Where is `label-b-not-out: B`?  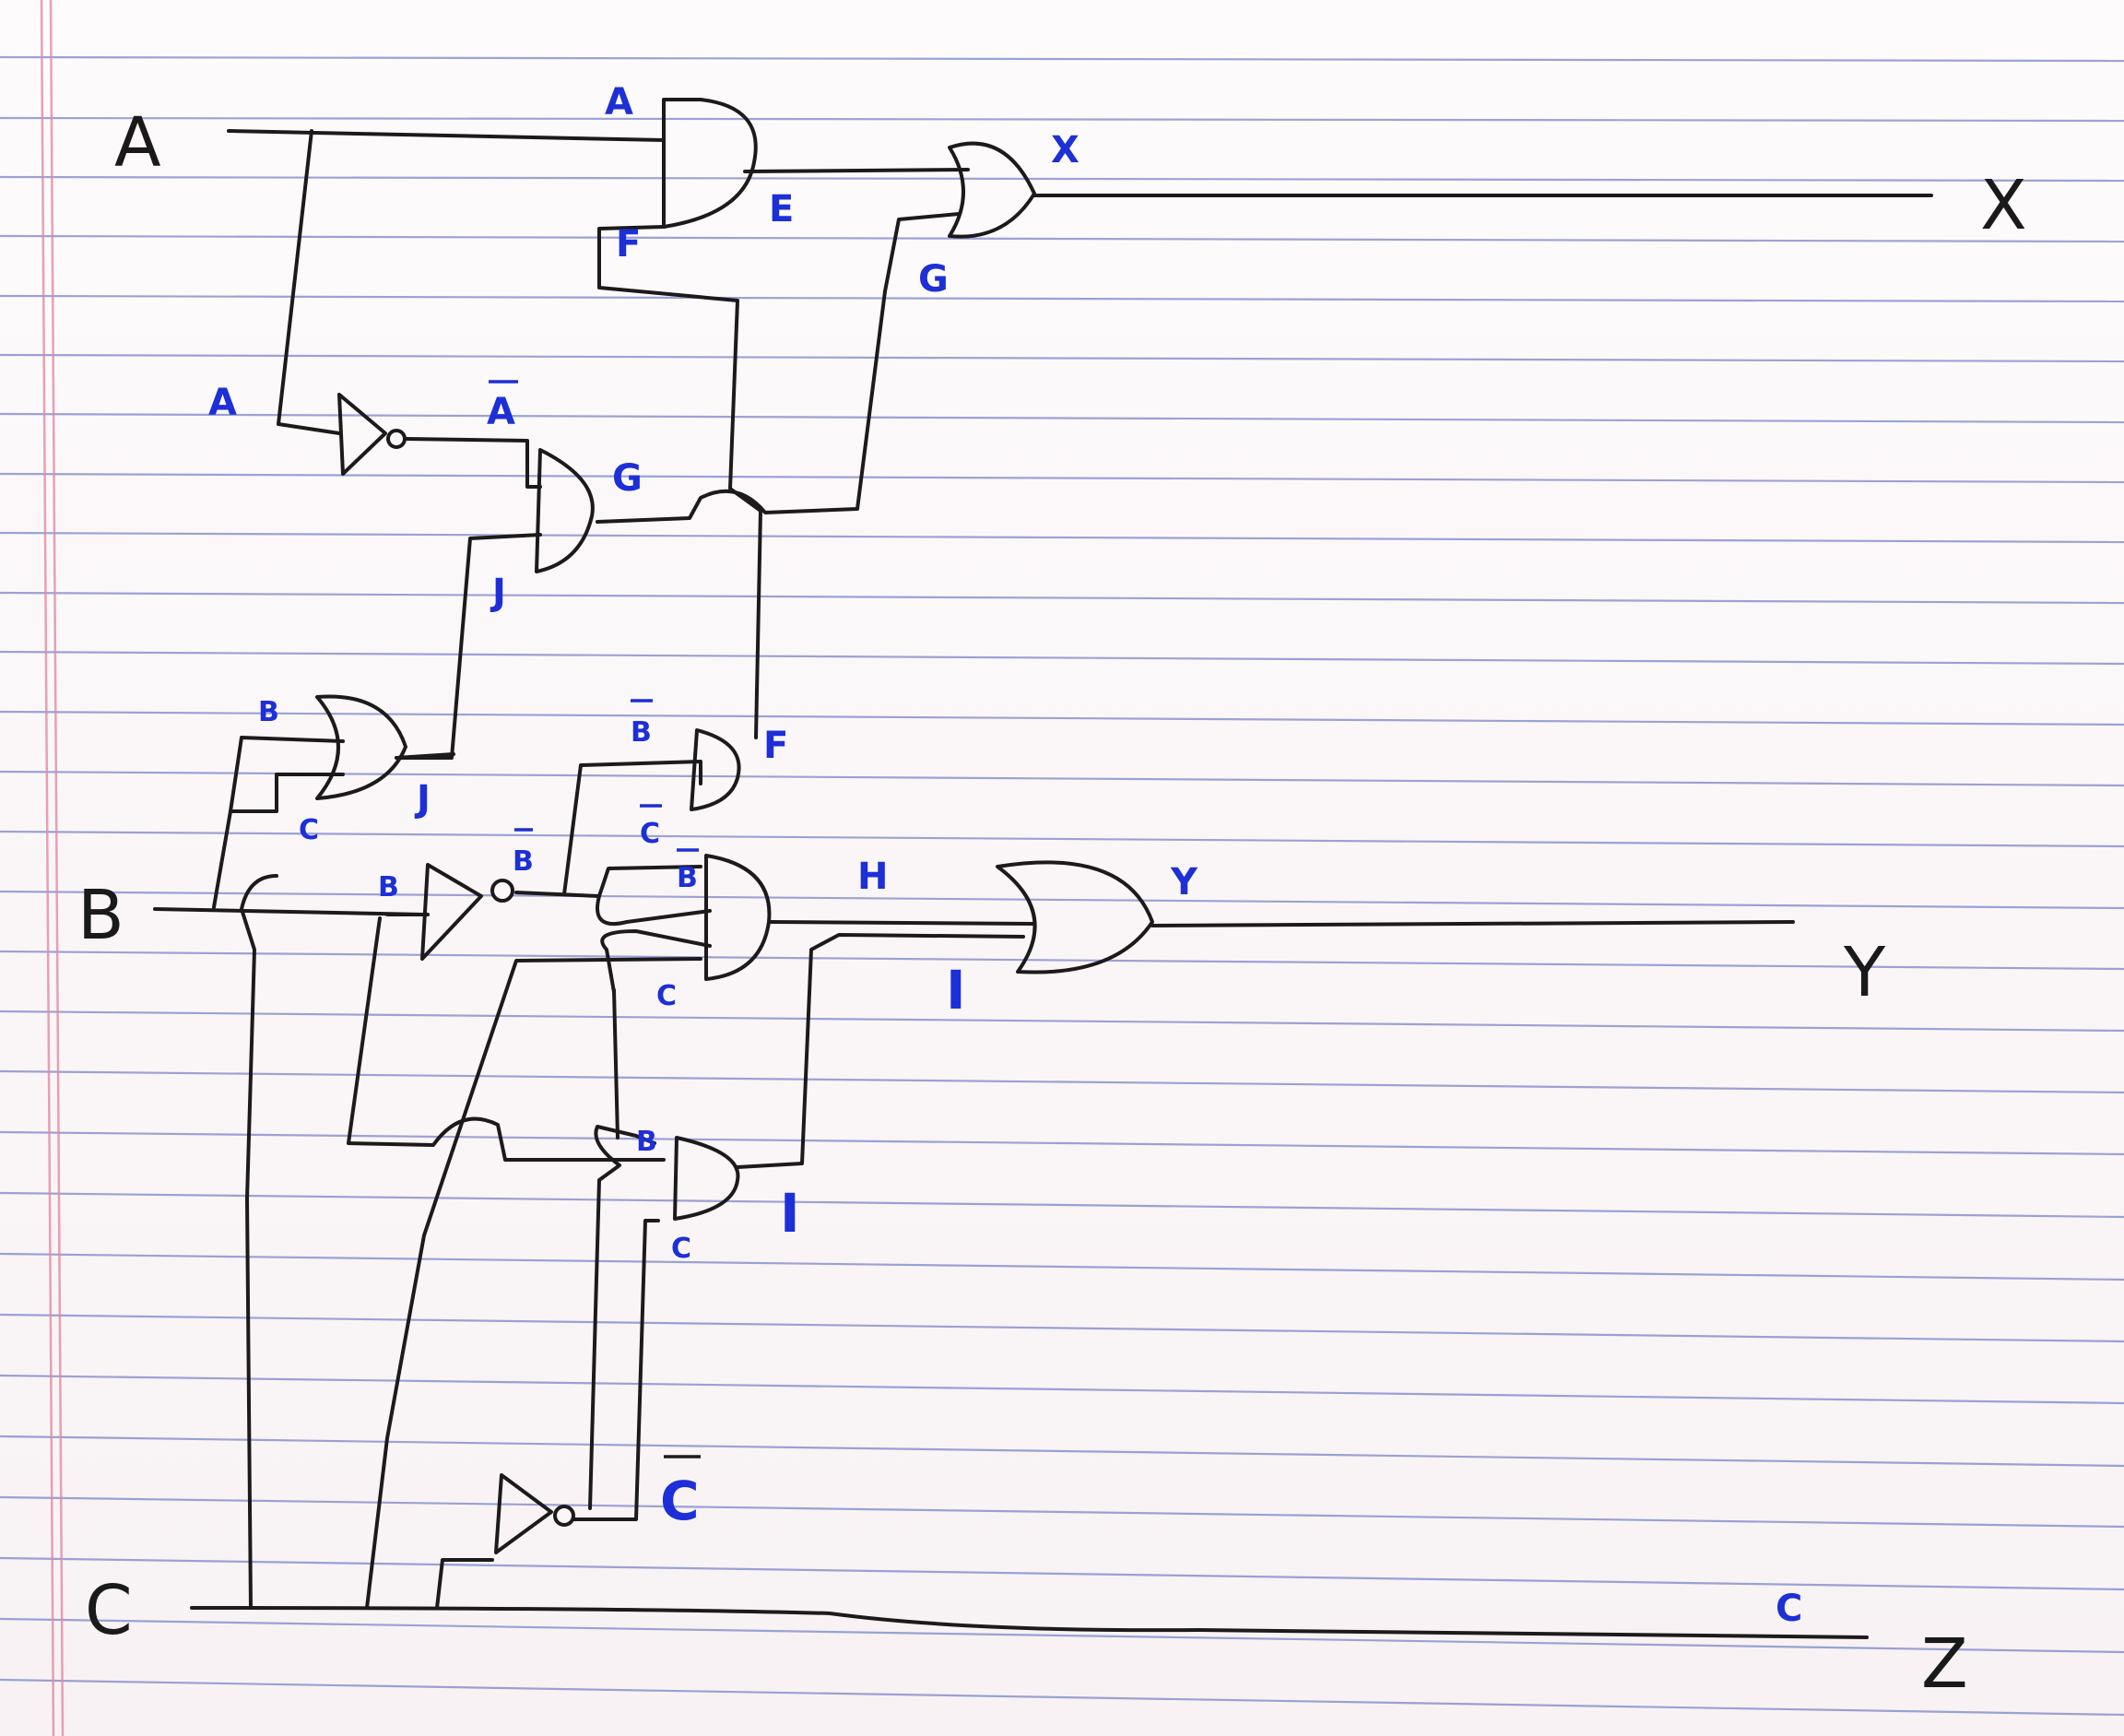
label-b-not-out: B is located at coordinates (523, 861).